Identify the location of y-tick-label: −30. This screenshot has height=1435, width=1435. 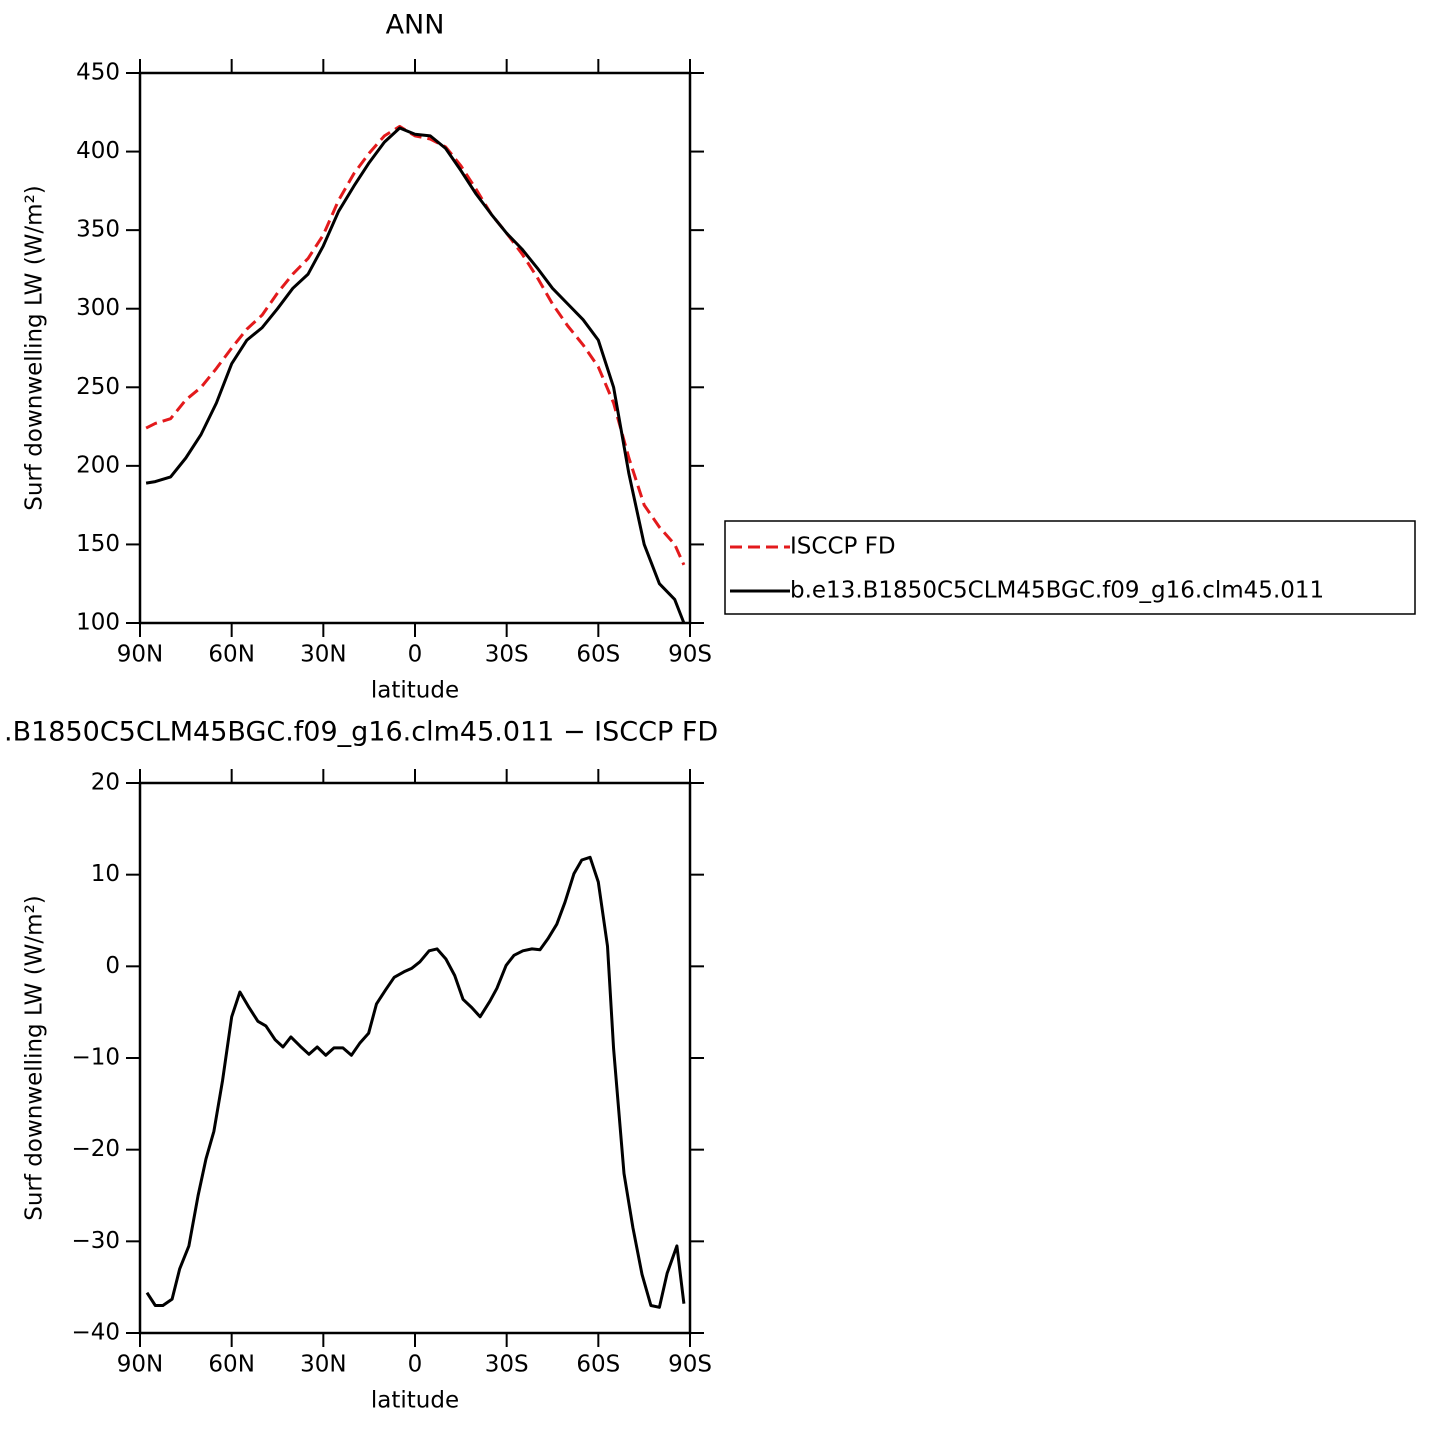
(95, 1241).